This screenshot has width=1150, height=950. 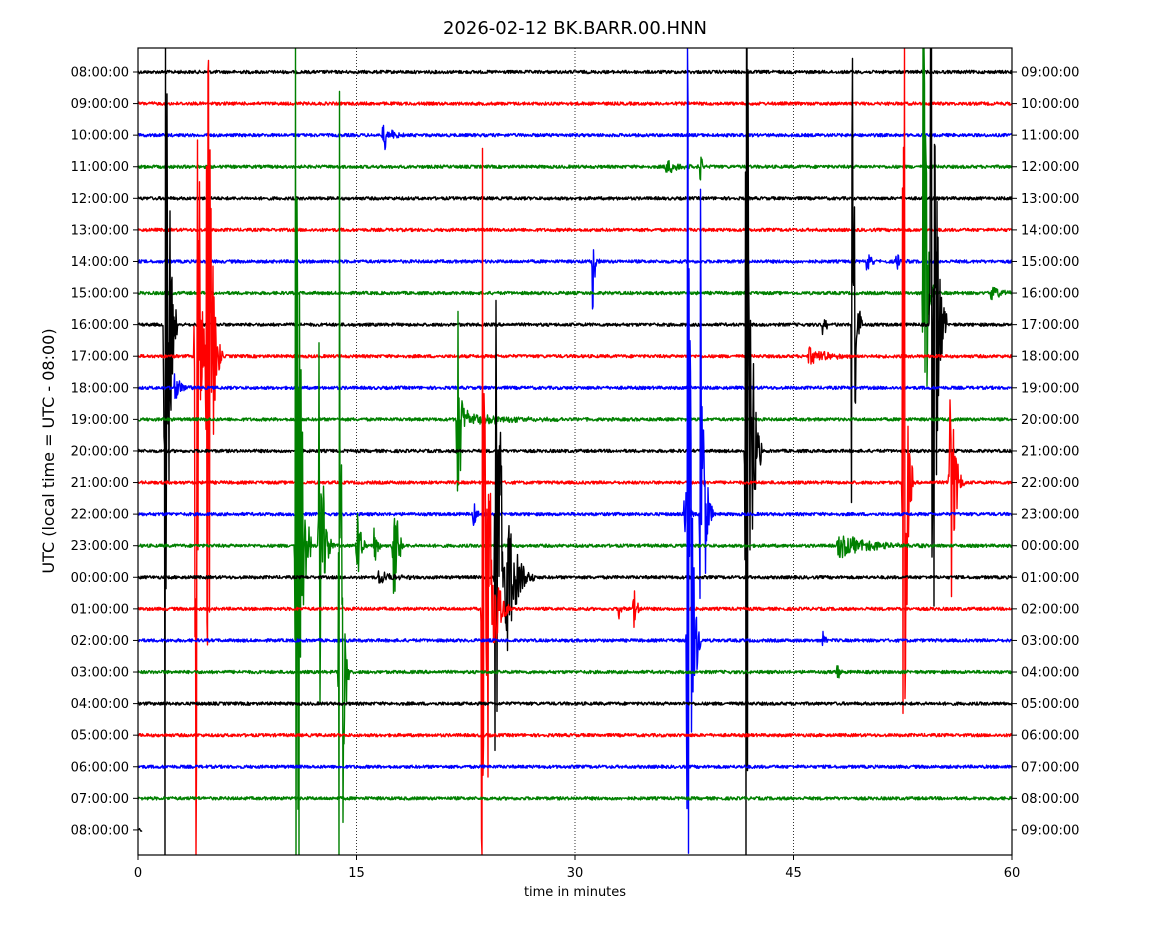 What do you see at coordinates (100, 262) in the screenshot?
I see `y-tick-label-left: 14:00:00` at bounding box center [100, 262].